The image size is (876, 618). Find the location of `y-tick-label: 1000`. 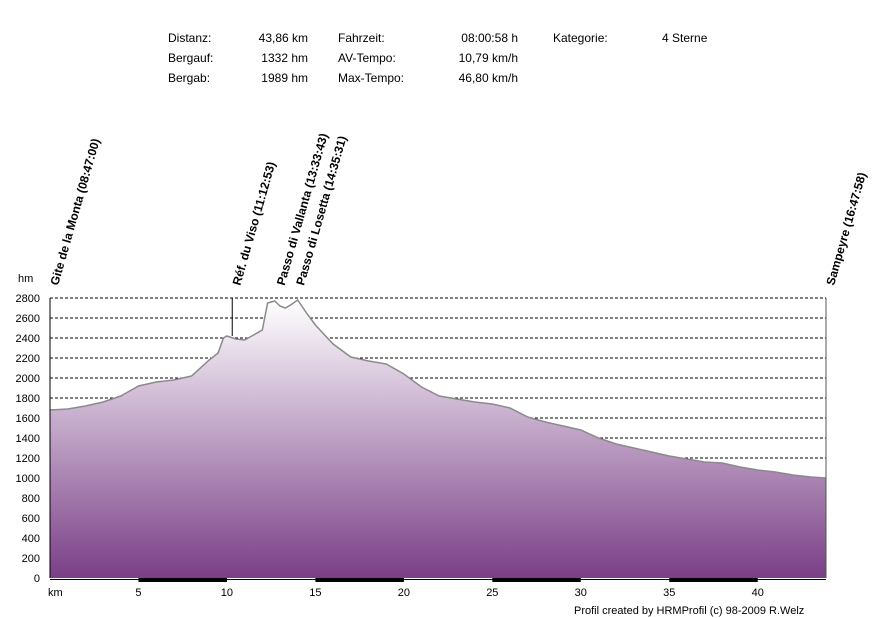

y-tick-label: 1000 is located at coordinates (28, 479).